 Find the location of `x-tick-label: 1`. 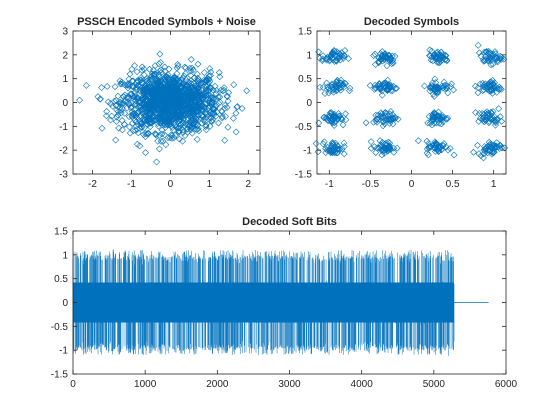

x-tick-label: 1 is located at coordinates (494, 184).